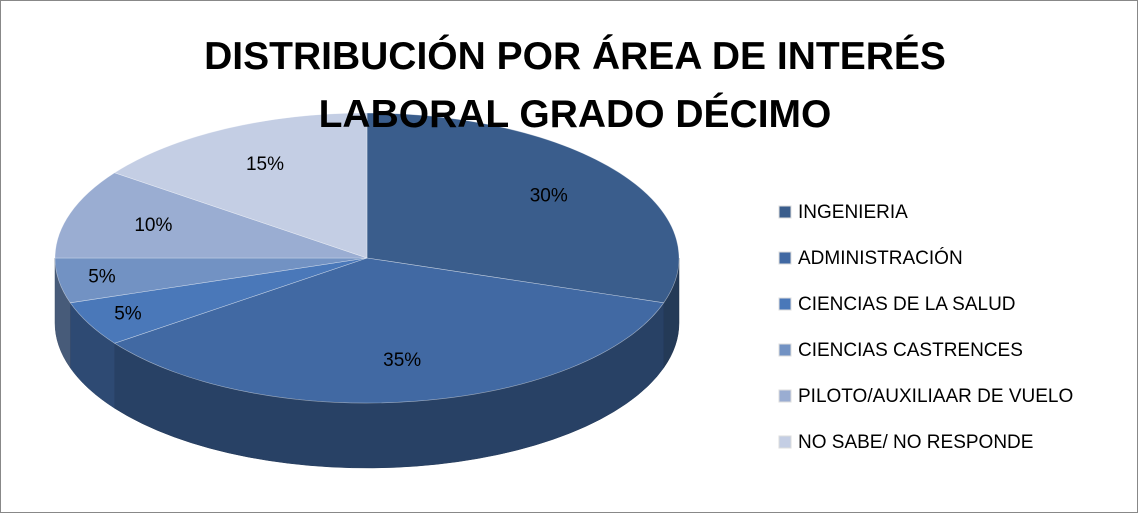  I want to click on legend-label: INGENIERIA, so click(853, 212).